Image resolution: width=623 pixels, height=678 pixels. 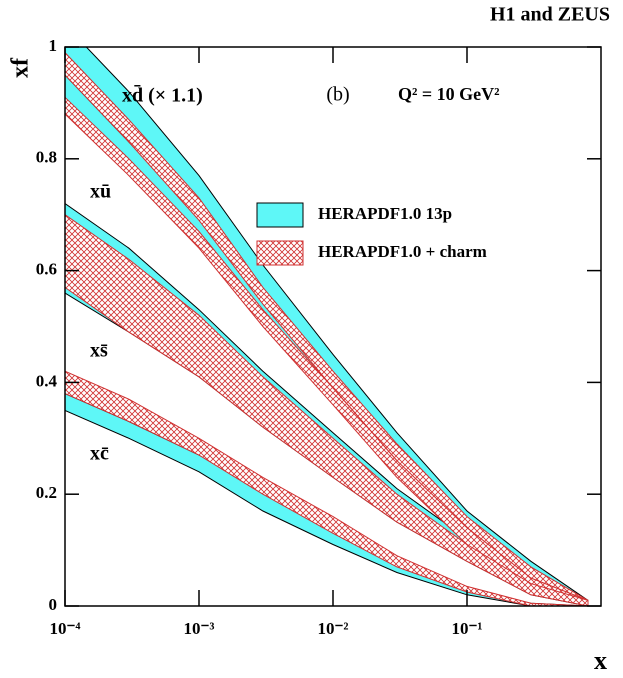 I want to click on x-tick-label: 10⁻³, so click(x=198, y=628).